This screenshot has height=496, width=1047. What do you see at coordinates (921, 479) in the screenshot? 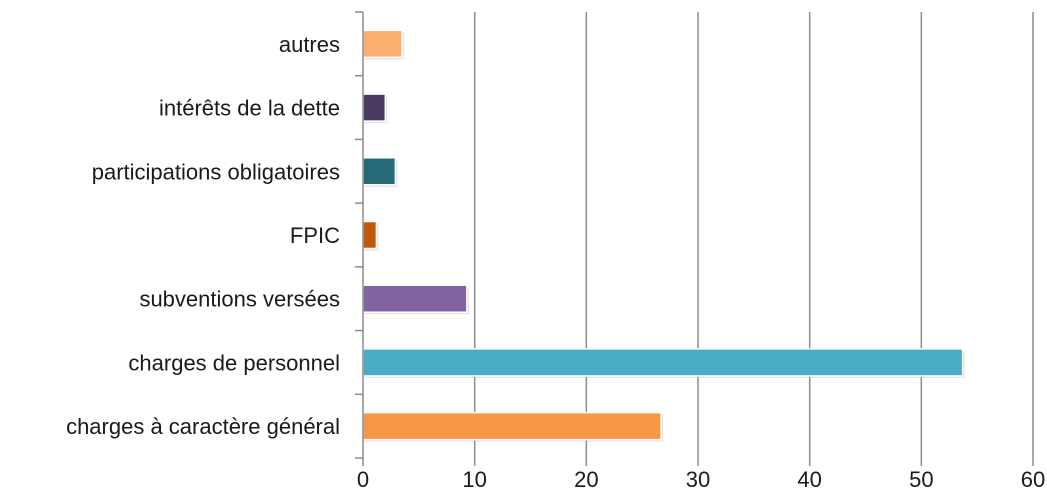
I see `x-tick-label: 50` at bounding box center [921, 479].